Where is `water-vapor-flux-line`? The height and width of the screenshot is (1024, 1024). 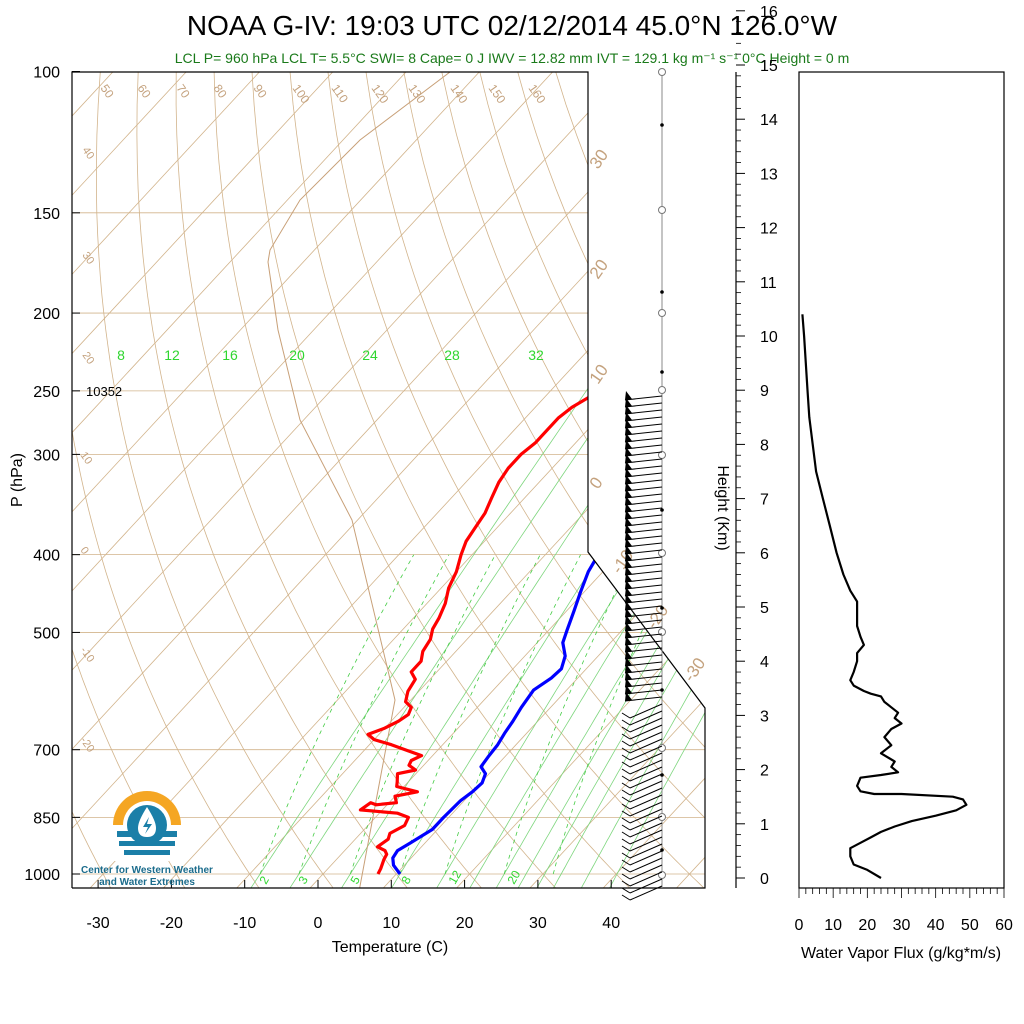 water-vapor-flux-line is located at coordinates (884, 596).